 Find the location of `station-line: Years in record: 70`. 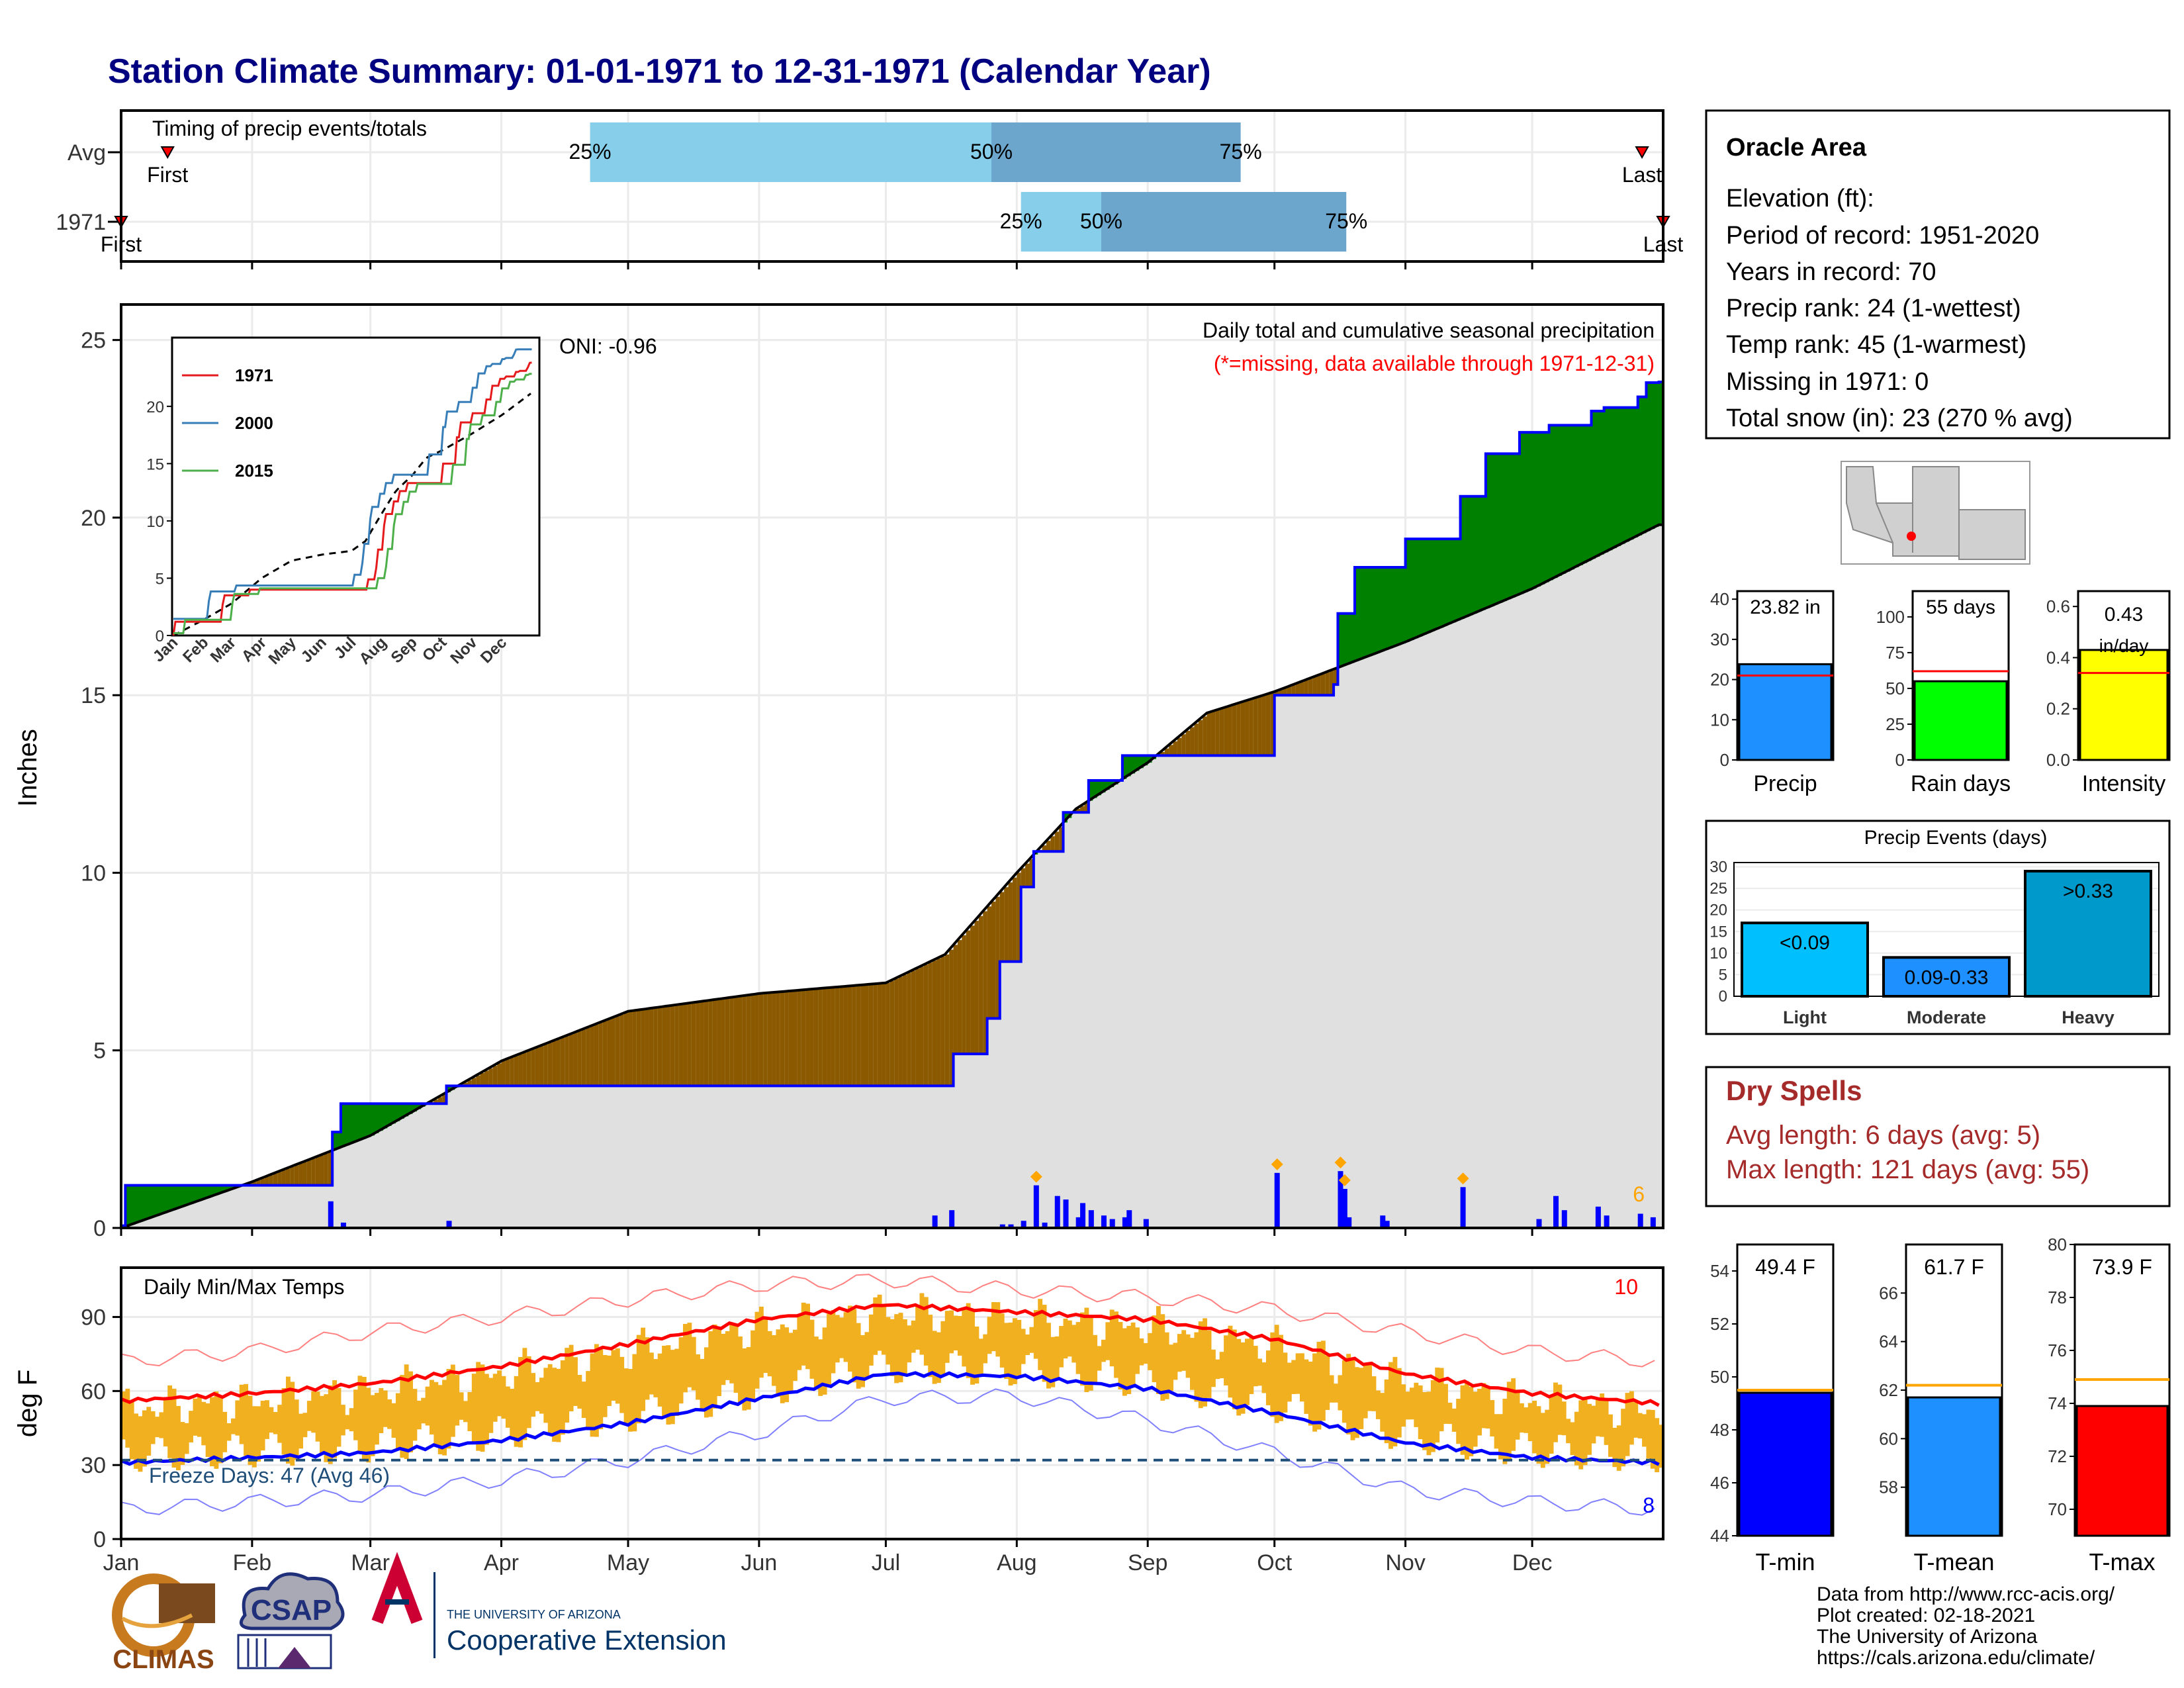

station-line: Years in record: 70 is located at coordinates (1831, 272).